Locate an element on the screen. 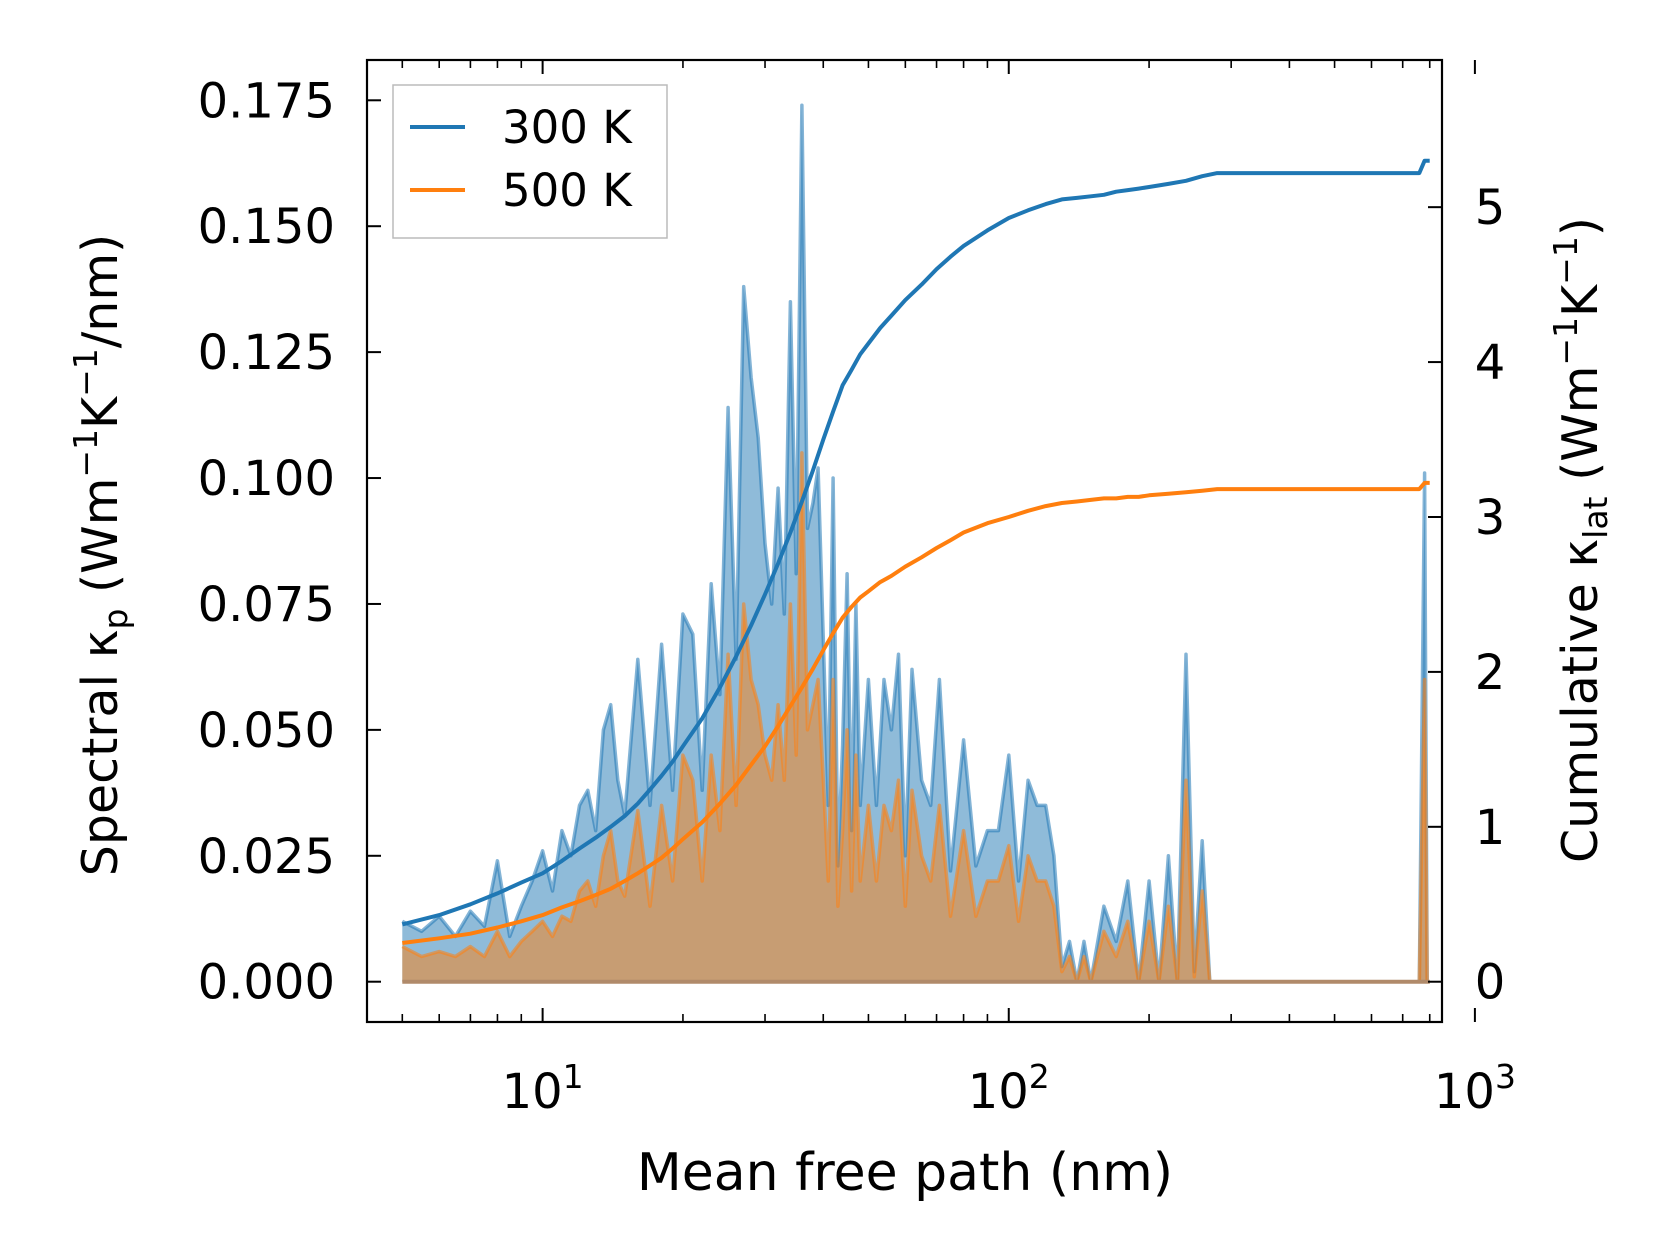 Image resolution: width=1660 pixels, height=1254 pixels. x-tick-label: 10¹ is located at coordinates (543, 1088).